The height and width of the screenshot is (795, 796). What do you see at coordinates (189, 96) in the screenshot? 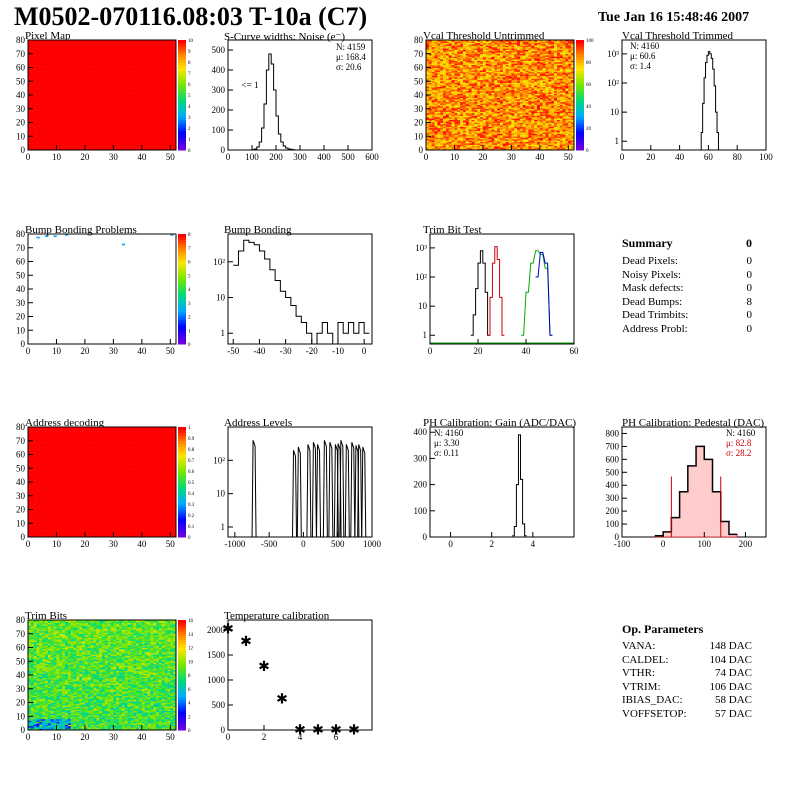
I see `z-tick-label: 5` at bounding box center [189, 96].